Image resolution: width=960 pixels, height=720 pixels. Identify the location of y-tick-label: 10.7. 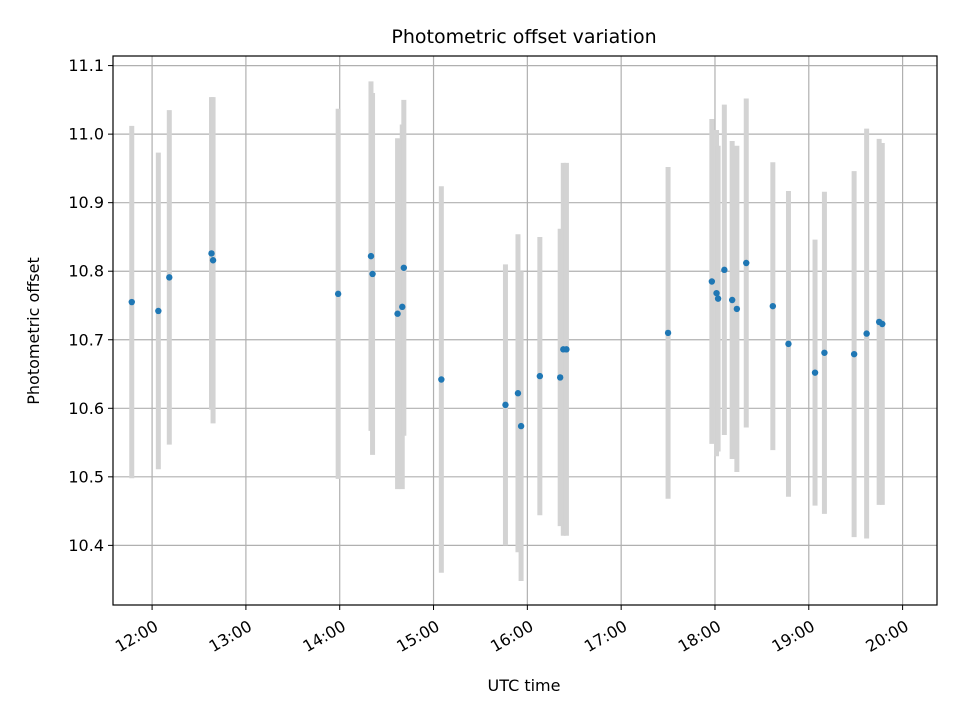
(86, 339).